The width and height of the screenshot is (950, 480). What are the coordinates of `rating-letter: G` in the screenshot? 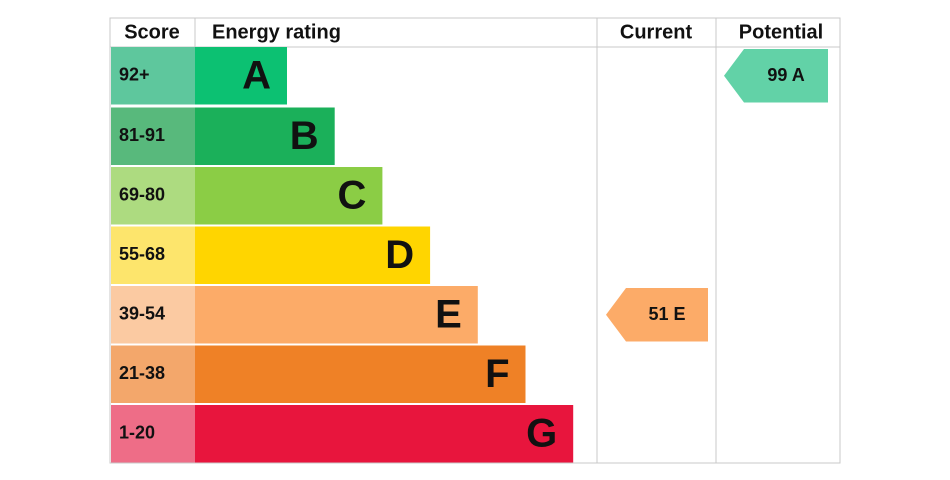 It's located at (541, 433).